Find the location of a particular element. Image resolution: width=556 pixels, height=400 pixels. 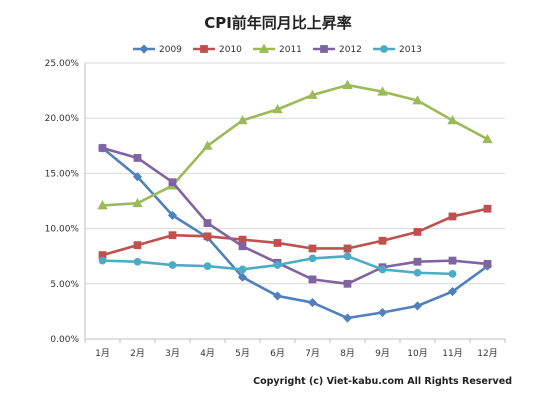

x-tick-label: 9月 is located at coordinates (382, 353).